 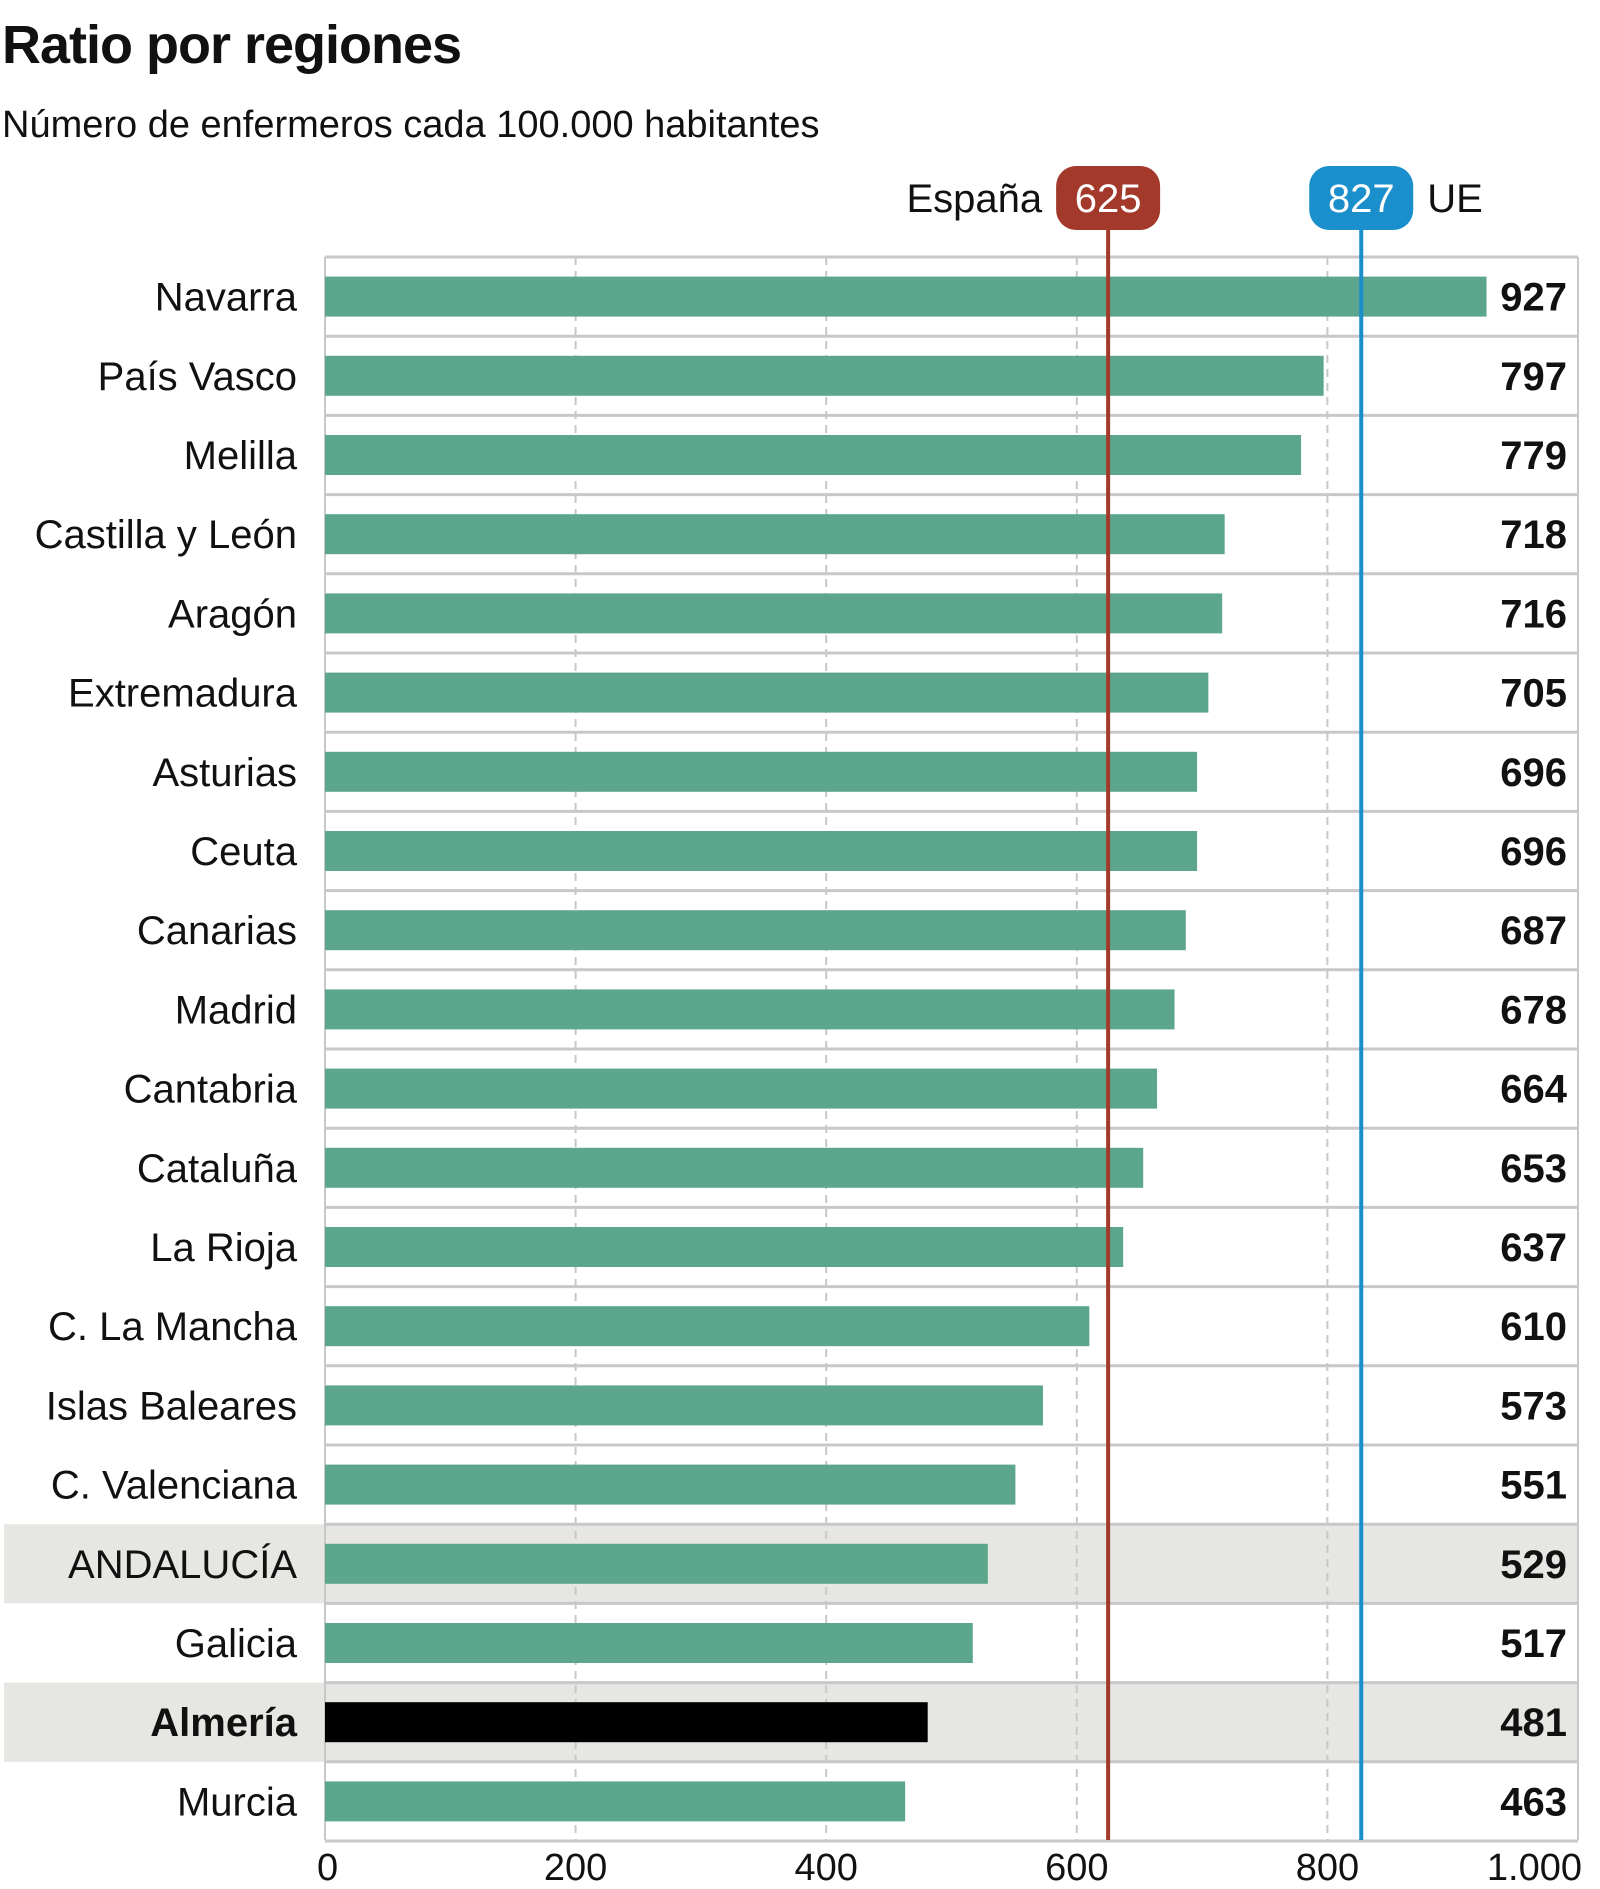 What do you see at coordinates (1533, 1327) in the screenshot?
I see `value-label: 610` at bounding box center [1533, 1327].